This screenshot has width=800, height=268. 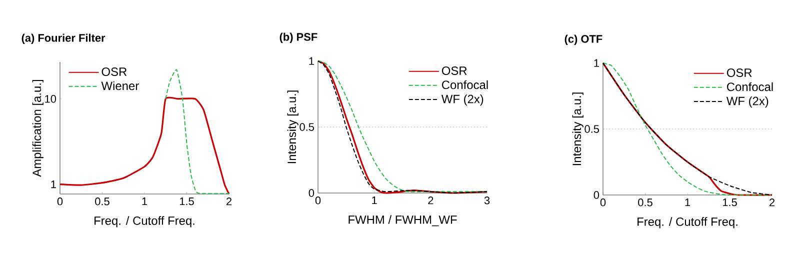 I want to click on chart-title: (b) PSF, so click(x=299, y=37).